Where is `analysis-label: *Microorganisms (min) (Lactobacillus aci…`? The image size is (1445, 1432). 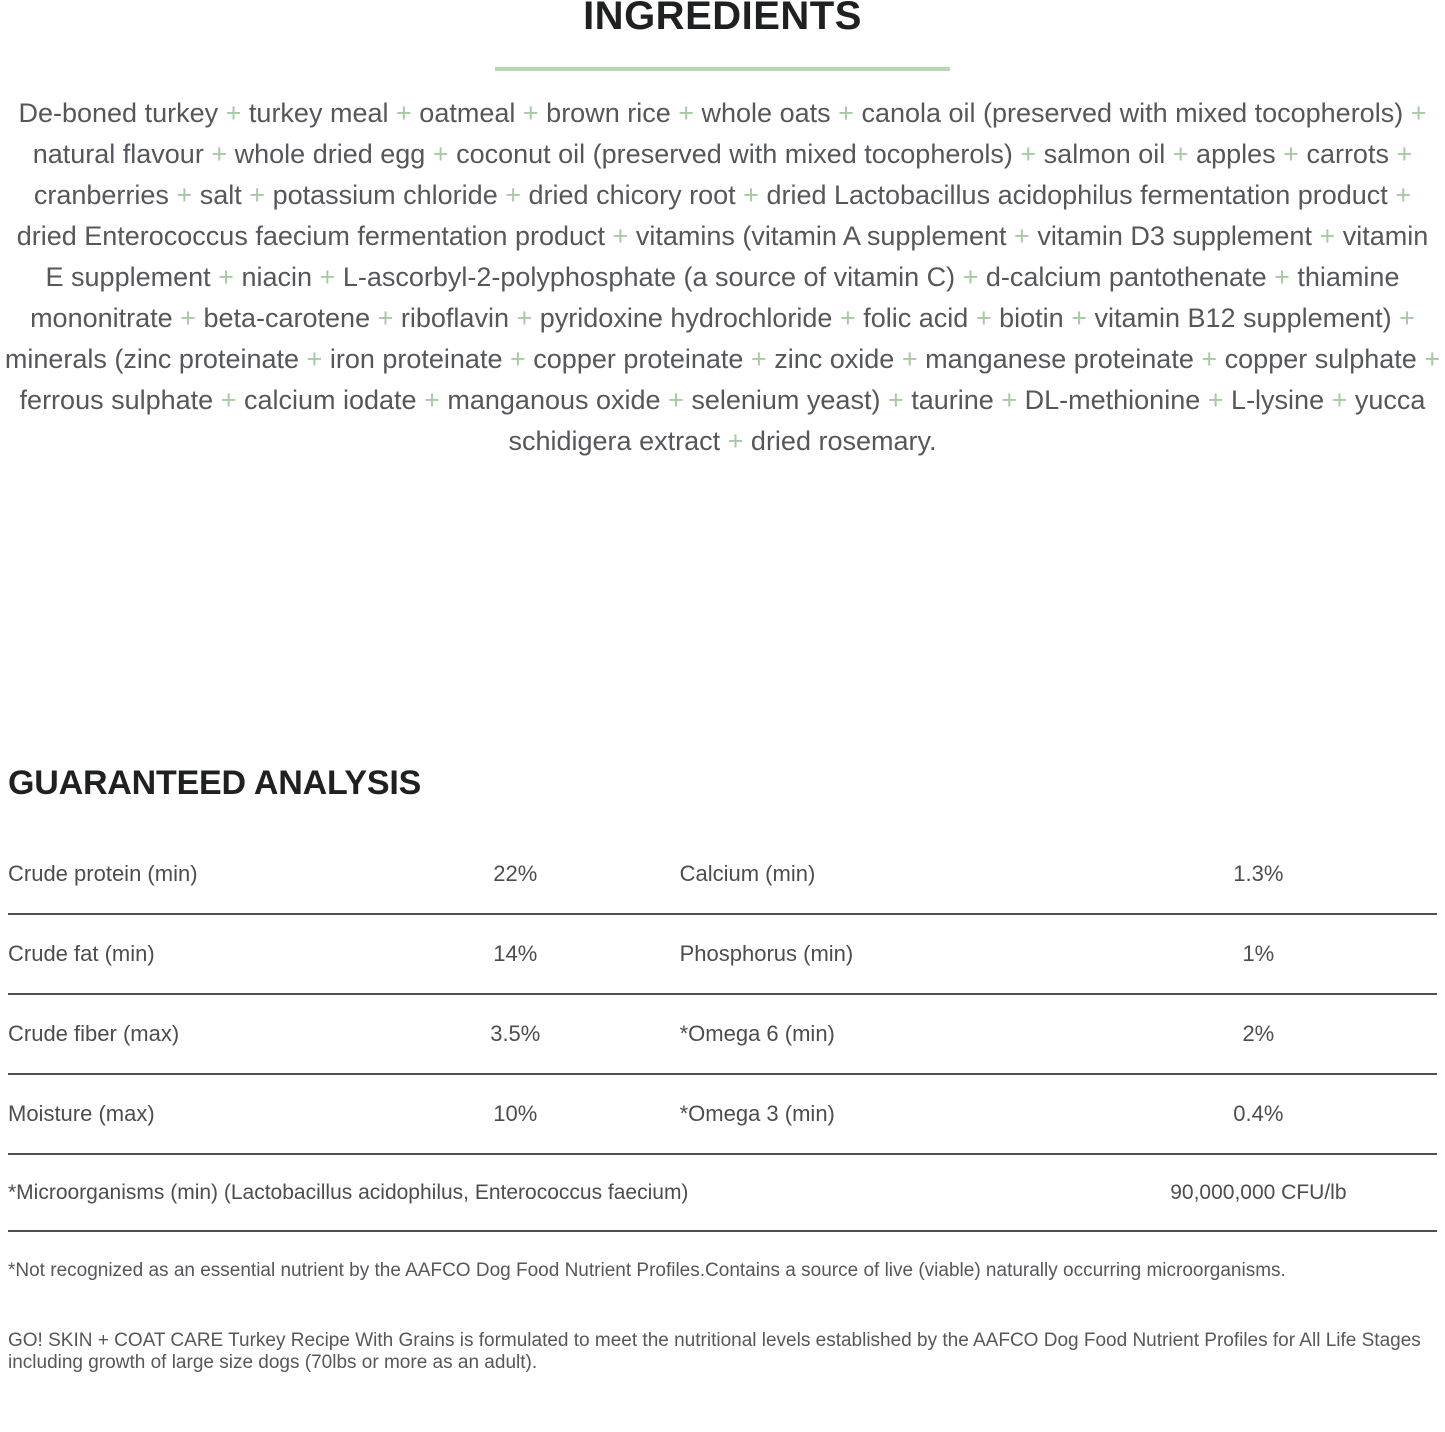
analysis-label: *Microorganisms (min) (Lactobacillus aci… is located at coordinates (348, 1192).